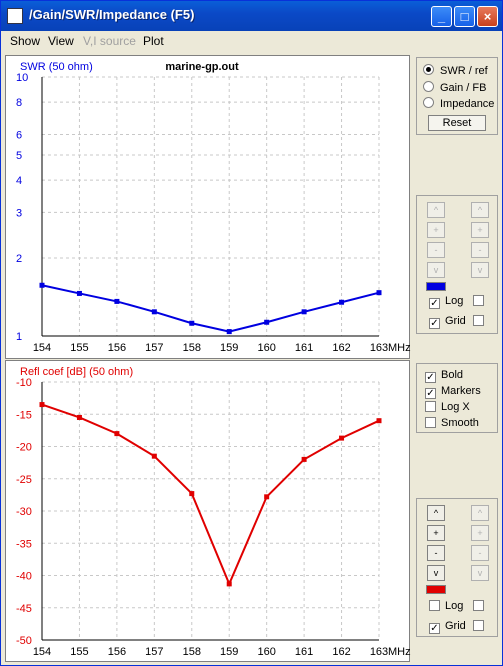  Describe the element at coordinates (19, 259) in the screenshot. I see `y-tick-label: 2` at that location.